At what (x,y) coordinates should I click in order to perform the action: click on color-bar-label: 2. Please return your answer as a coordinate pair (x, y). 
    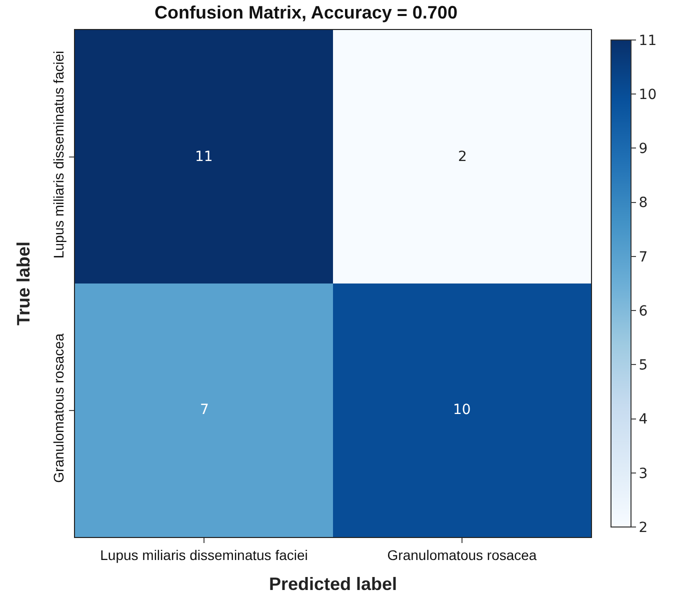
    Looking at the image, I should click on (643, 528).